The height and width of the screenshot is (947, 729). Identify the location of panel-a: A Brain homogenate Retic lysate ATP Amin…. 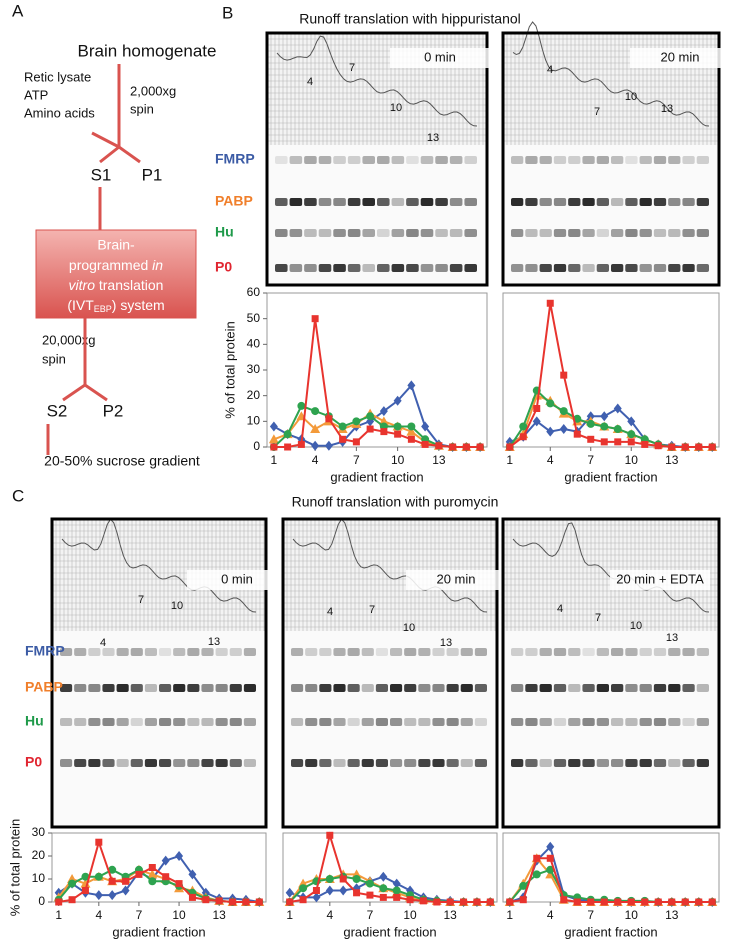
(114, 234).